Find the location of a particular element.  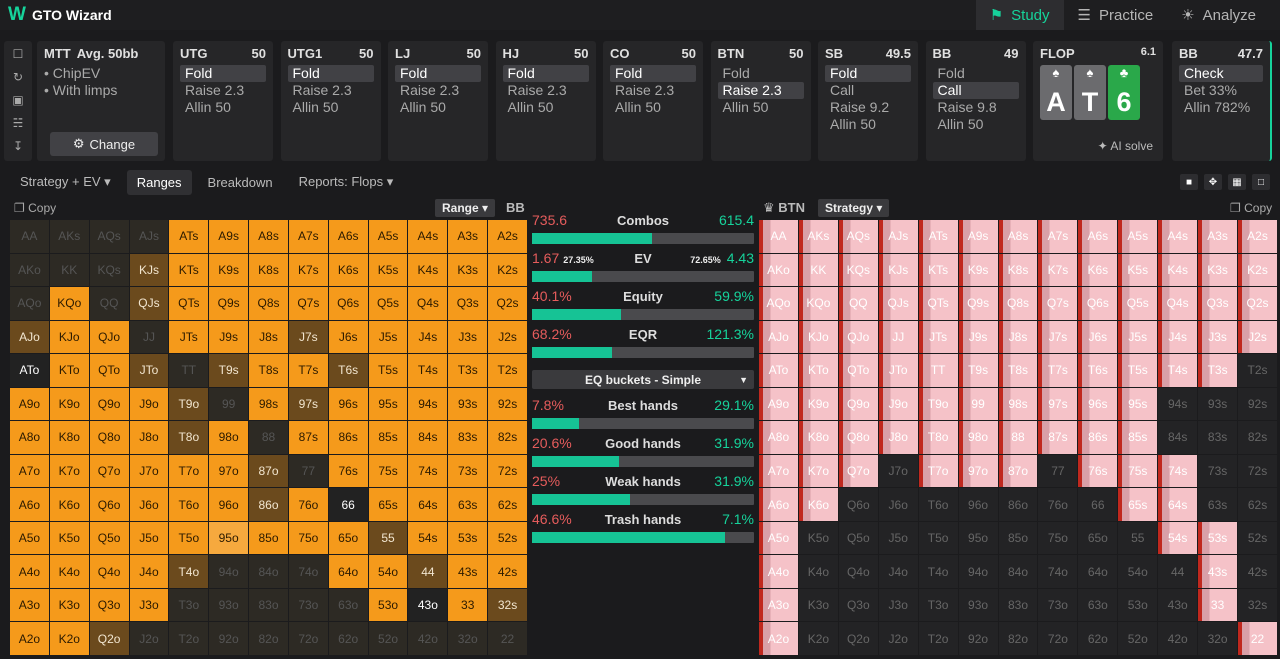

hand-cell: Q3o is located at coordinates (858, 605).